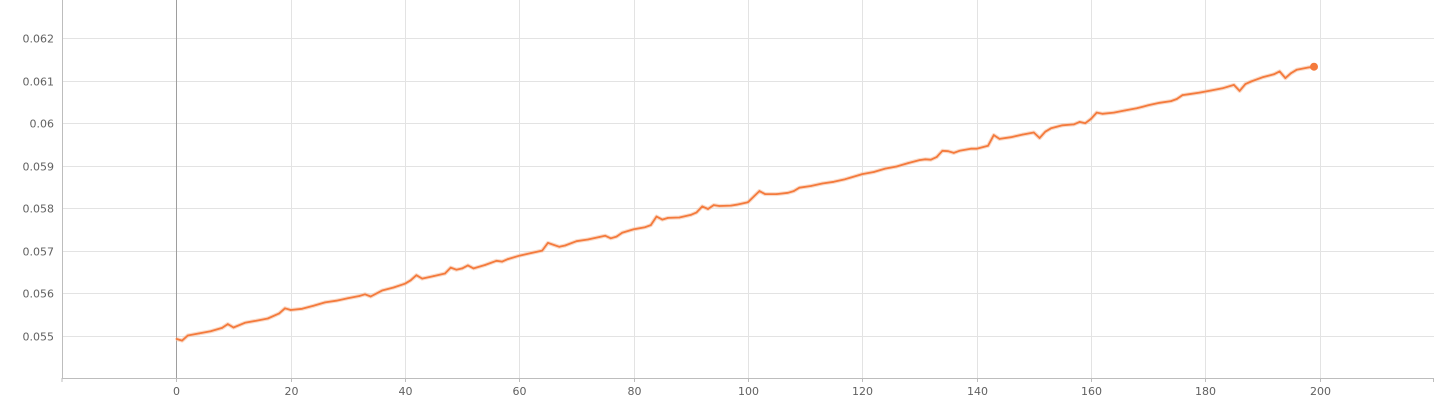  I want to click on x-tick-label: 60, so click(520, 391).